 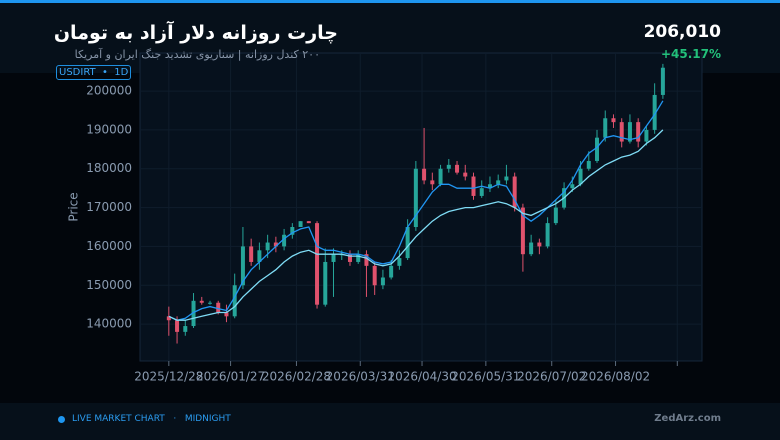 I want to click on price-change: +45.17%, so click(x=690, y=54).